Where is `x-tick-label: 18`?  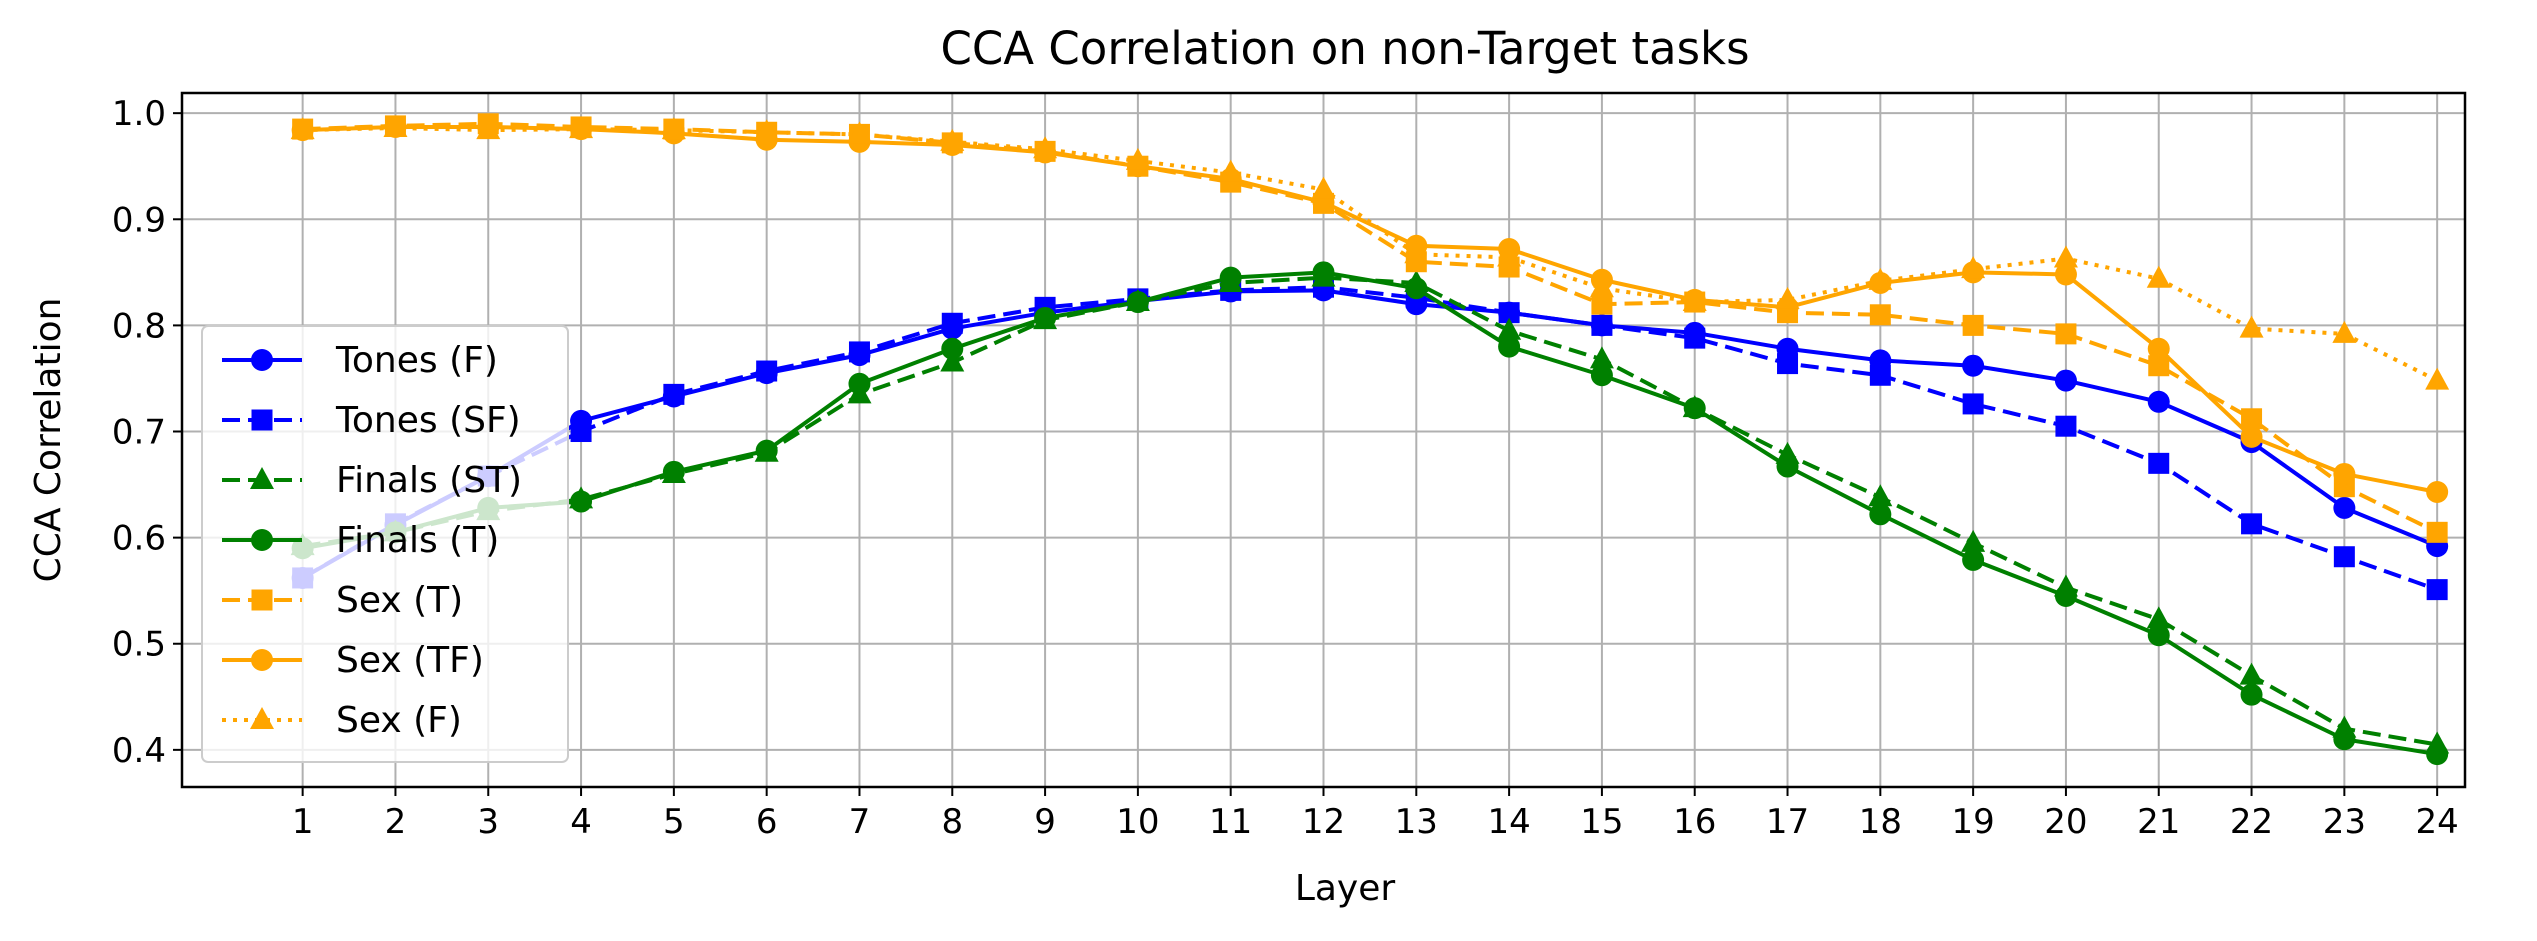
x-tick-label: 18 is located at coordinates (1880, 822).